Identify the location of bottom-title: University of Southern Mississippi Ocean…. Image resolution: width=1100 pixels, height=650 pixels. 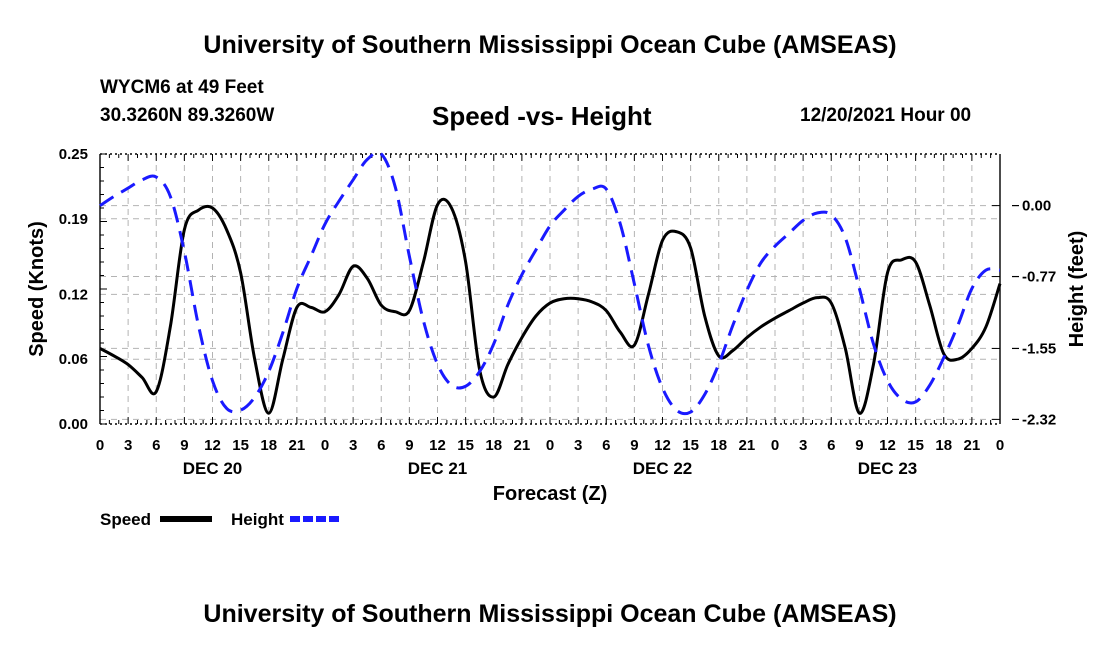
(550, 614).